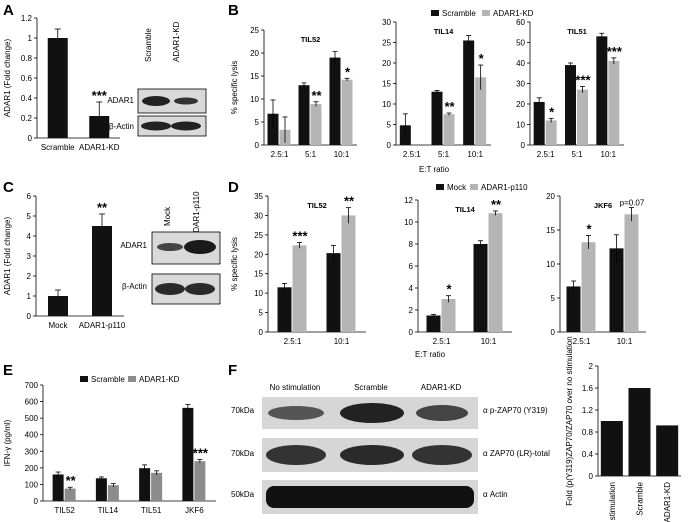  Describe the element at coordinates (495, 494) in the screenshot. I see `blot-row-label: α Actin` at that location.